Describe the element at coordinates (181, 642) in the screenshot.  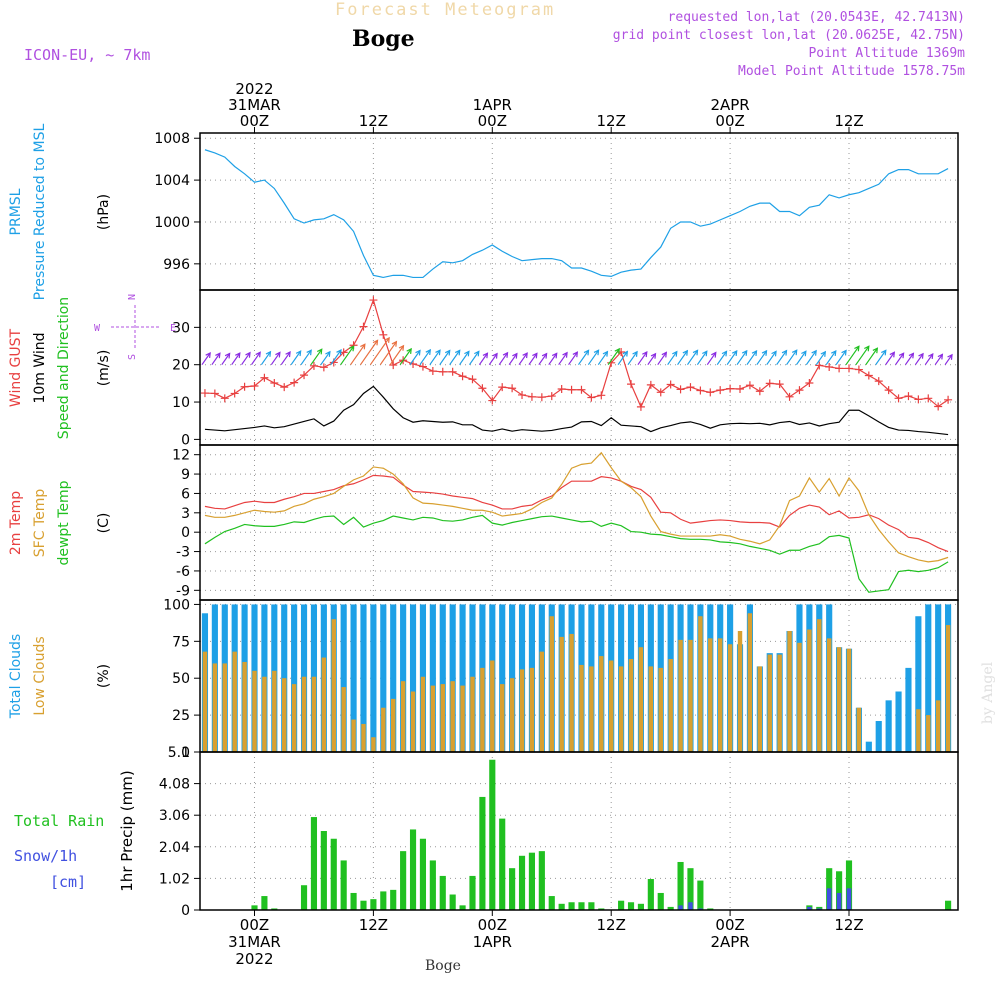
I see `y-tick-label: 75` at that location.